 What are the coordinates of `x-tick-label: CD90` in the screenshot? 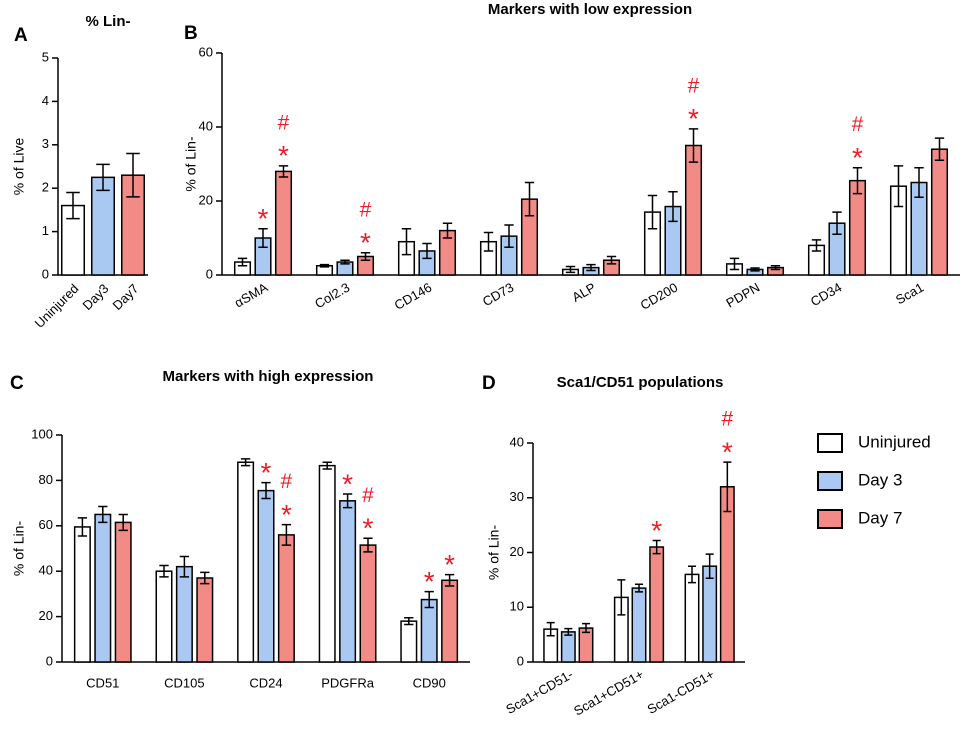 It's located at (429, 682).